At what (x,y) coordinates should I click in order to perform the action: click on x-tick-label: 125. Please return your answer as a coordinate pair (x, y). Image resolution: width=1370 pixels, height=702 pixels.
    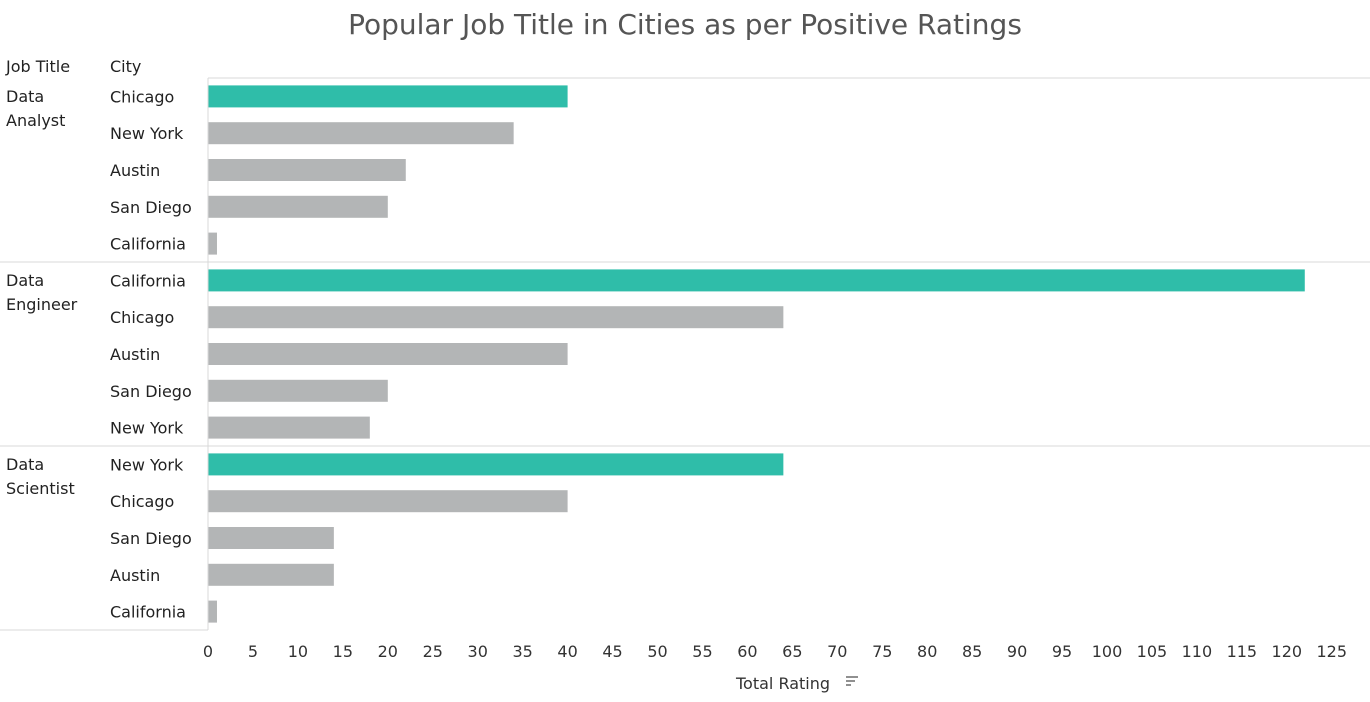
    Looking at the image, I should click on (1331, 651).